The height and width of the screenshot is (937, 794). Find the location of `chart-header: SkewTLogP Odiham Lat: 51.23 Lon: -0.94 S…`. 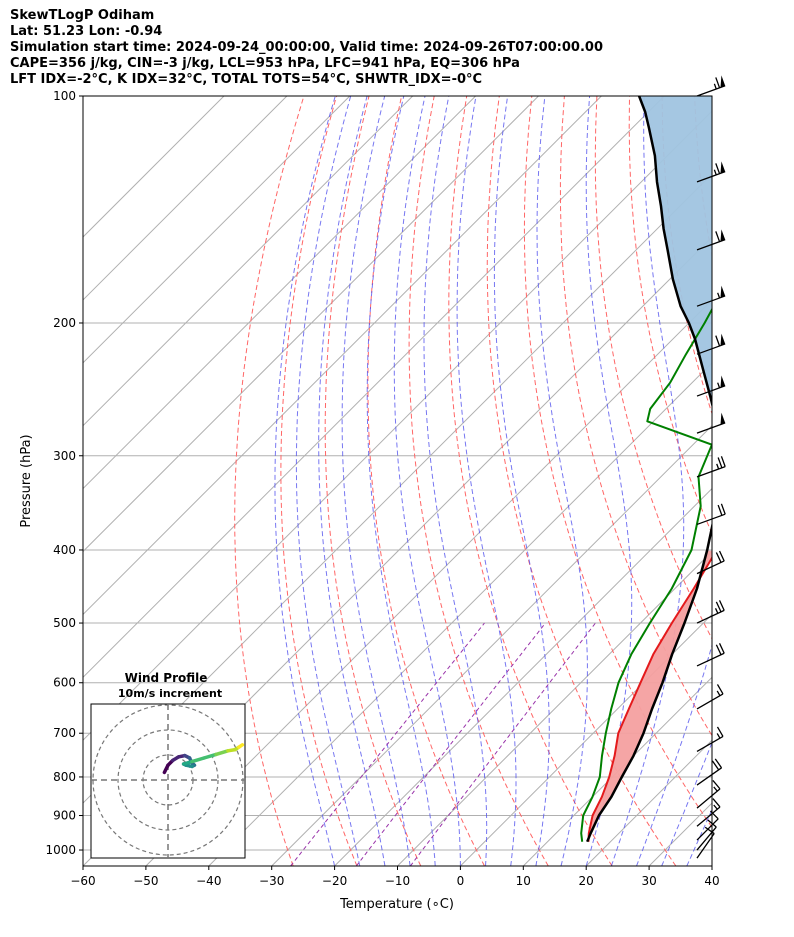

chart-header: SkewTLogP Odiham Lat: 51.23 Lon: -0.94 S… is located at coordinates (306, 48).